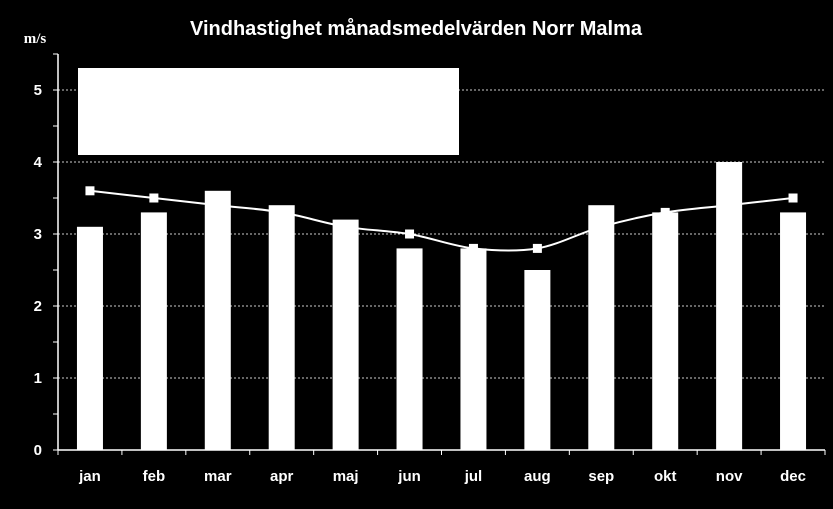  What do you see at coordinates (89, 476) in the screenshot?
I see `x-tick-label: jan` at bounding box center [89, 476].